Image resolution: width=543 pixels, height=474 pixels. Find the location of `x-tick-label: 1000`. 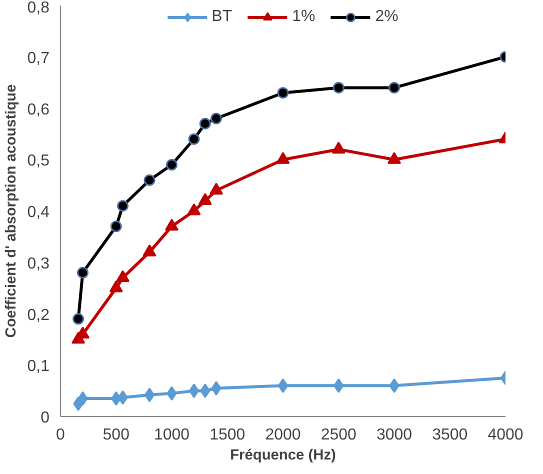

x-tick-label: 1000 is located at coordinates (172, 435).